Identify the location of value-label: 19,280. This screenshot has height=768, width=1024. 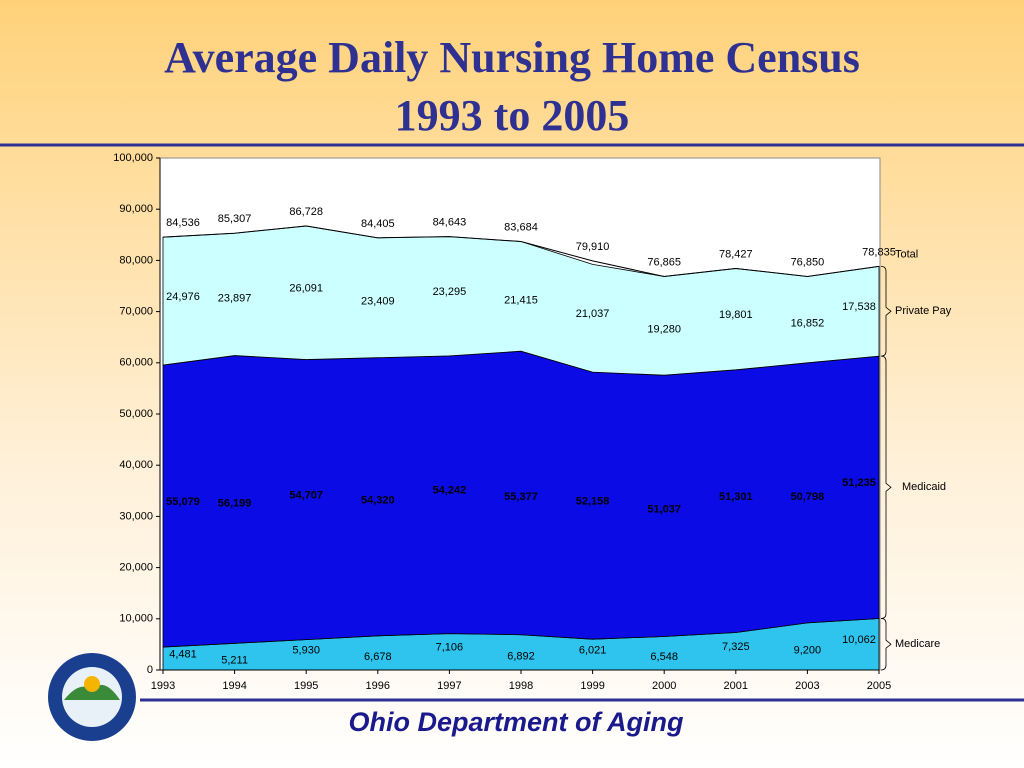
(664, 330).